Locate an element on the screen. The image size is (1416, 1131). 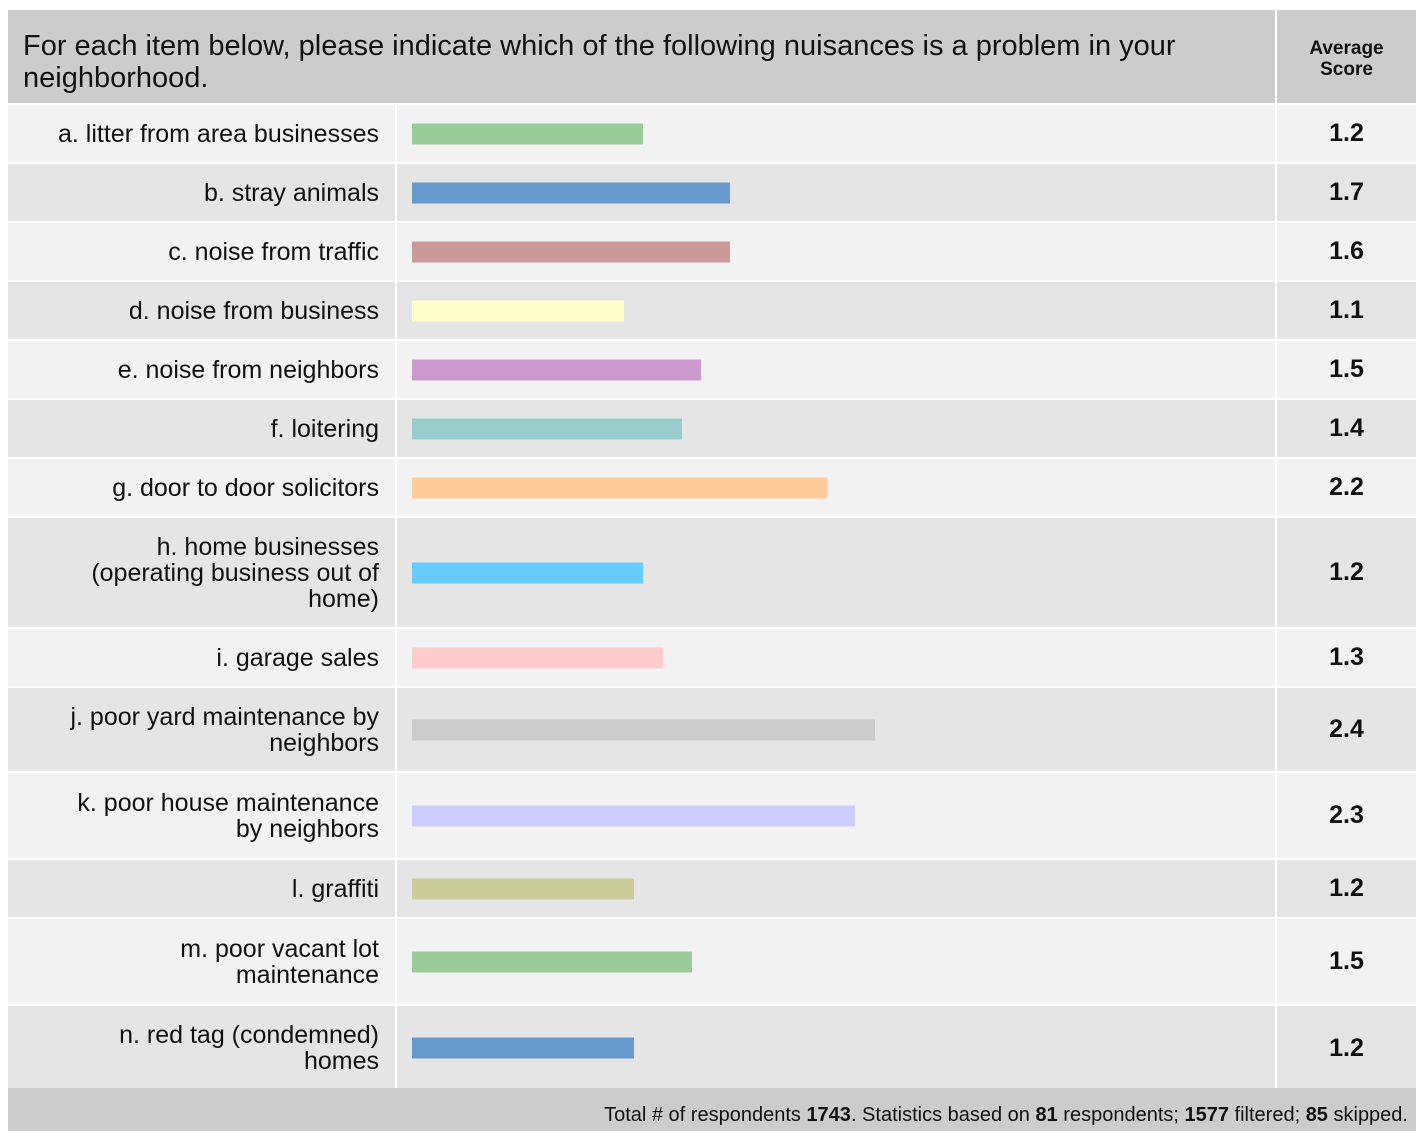
row-label-line: k. poor house maintenance is located at coordinates (228, 802).